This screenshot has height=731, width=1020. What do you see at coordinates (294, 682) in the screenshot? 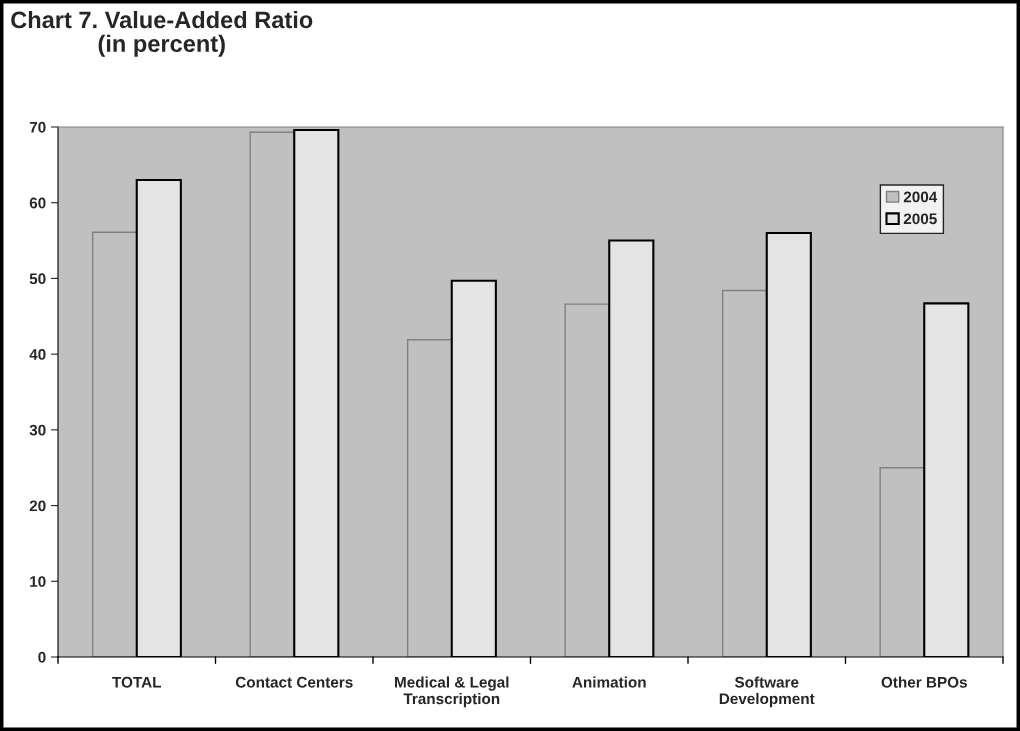
I see `x-tick-label: Contact Centers` at bounding box center [294, 682].